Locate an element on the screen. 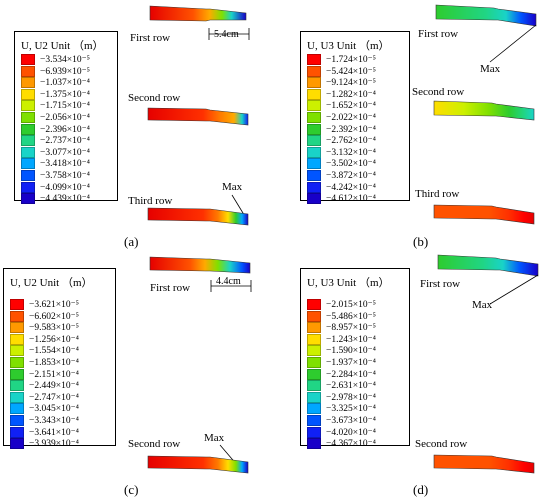 This screenshot has height=503, width=550. legend-value: −2.978×10⁻⁴ is located at coordinates (351, 397).